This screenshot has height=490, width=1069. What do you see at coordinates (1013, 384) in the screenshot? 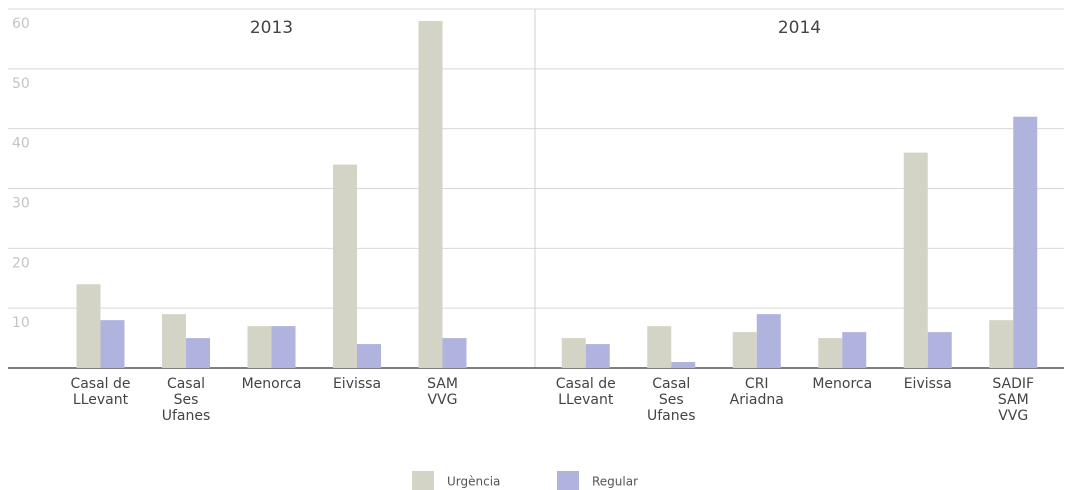
I see `x-tick-label: SADIF` at bounding box center [1013, 384].